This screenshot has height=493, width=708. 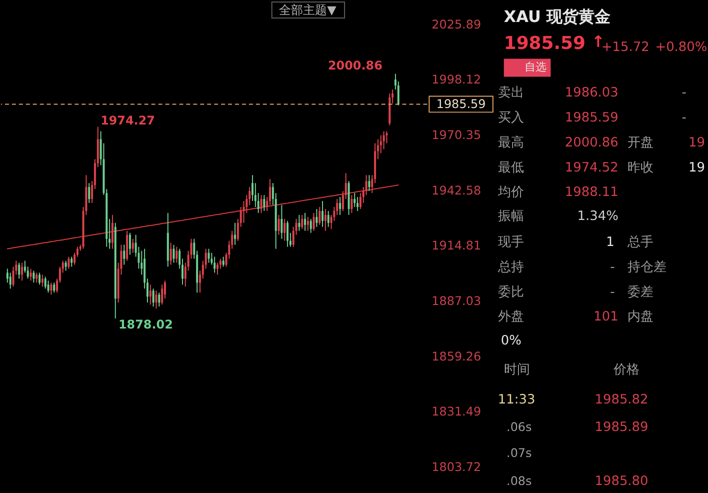 What do you see at coordinates (606, 317) in the screenshot?
I see `text: 101` at bounding box center [606, 317].